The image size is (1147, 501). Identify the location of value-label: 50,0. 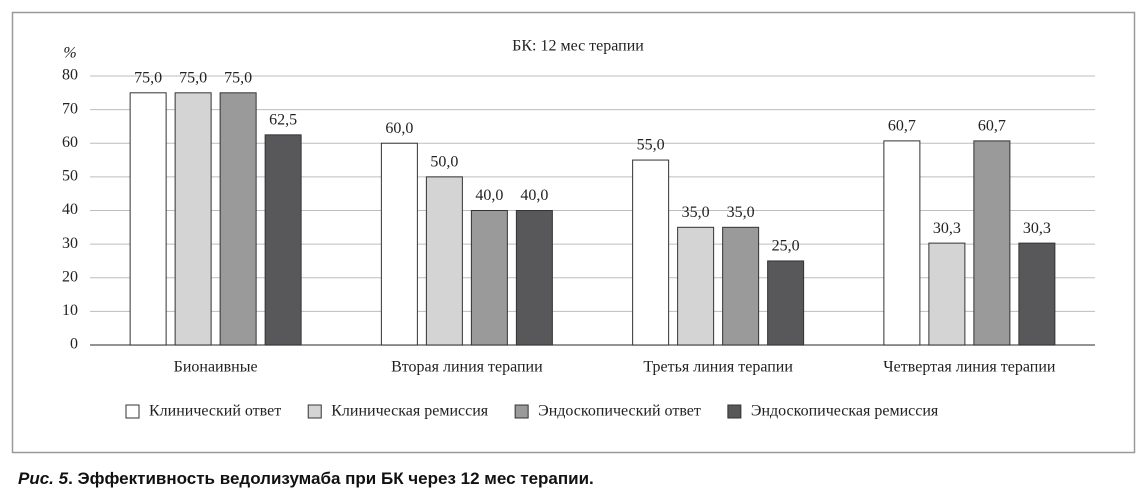
(444, 162).